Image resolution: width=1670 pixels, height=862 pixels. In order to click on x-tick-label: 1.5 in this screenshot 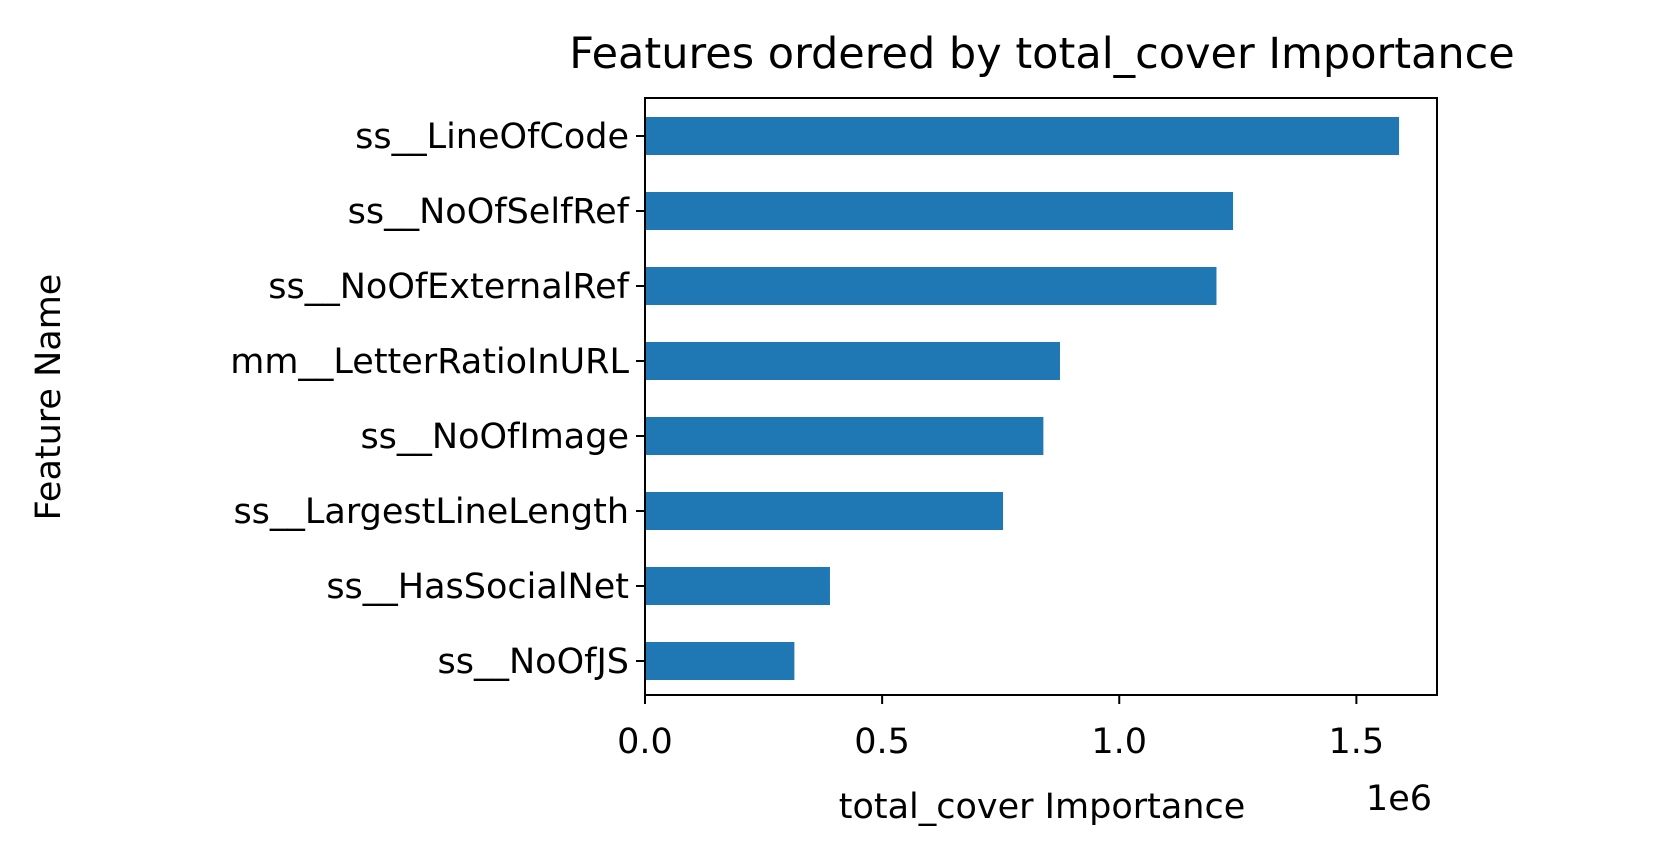, I will do `click(1357, 742)`.